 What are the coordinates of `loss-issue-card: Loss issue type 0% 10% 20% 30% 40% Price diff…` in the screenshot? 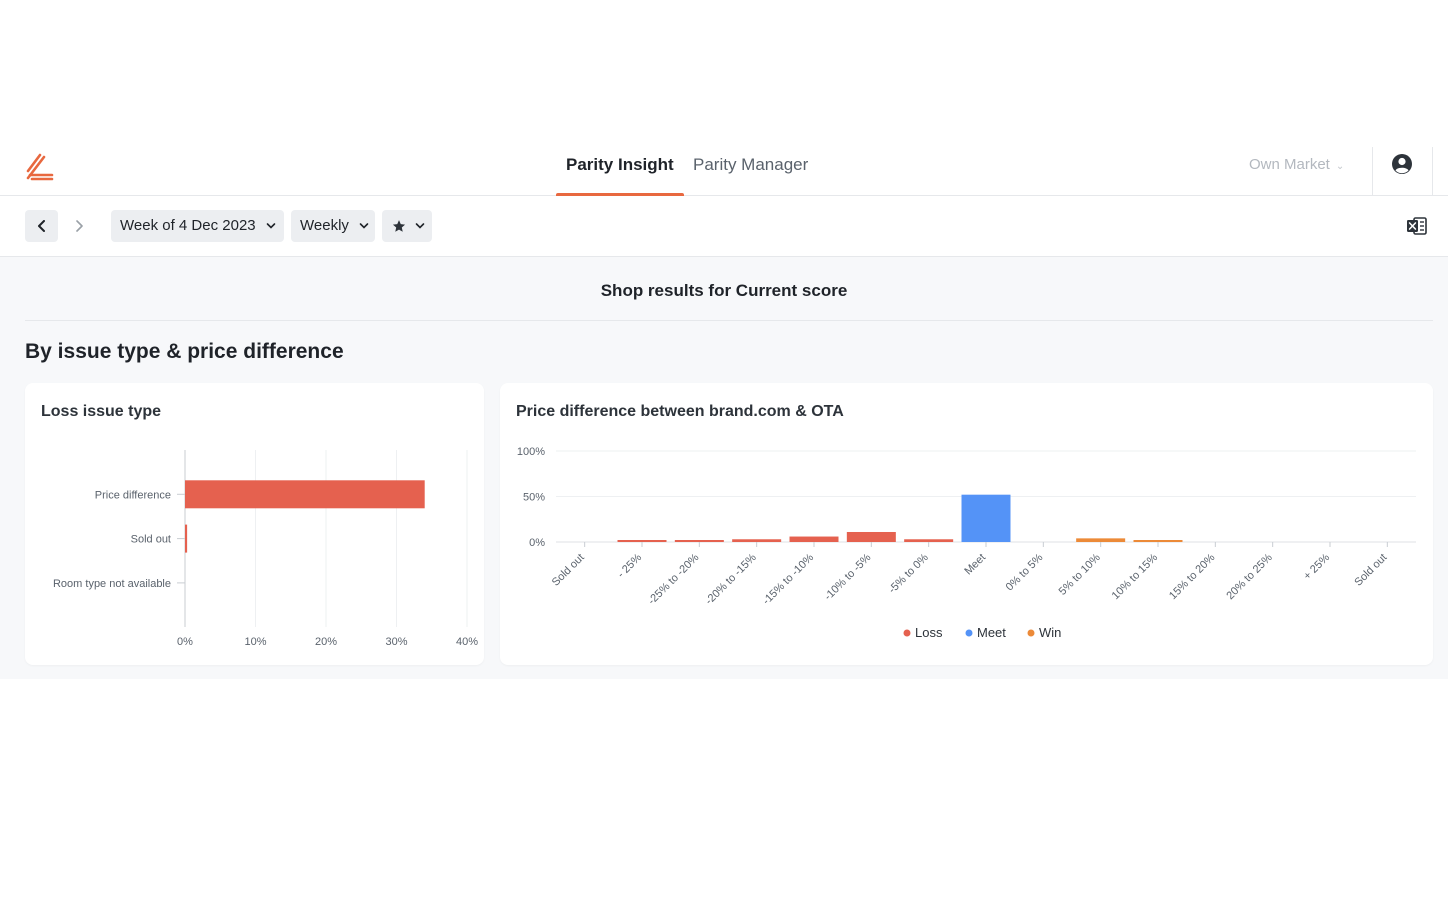 It's located at (254, 524).